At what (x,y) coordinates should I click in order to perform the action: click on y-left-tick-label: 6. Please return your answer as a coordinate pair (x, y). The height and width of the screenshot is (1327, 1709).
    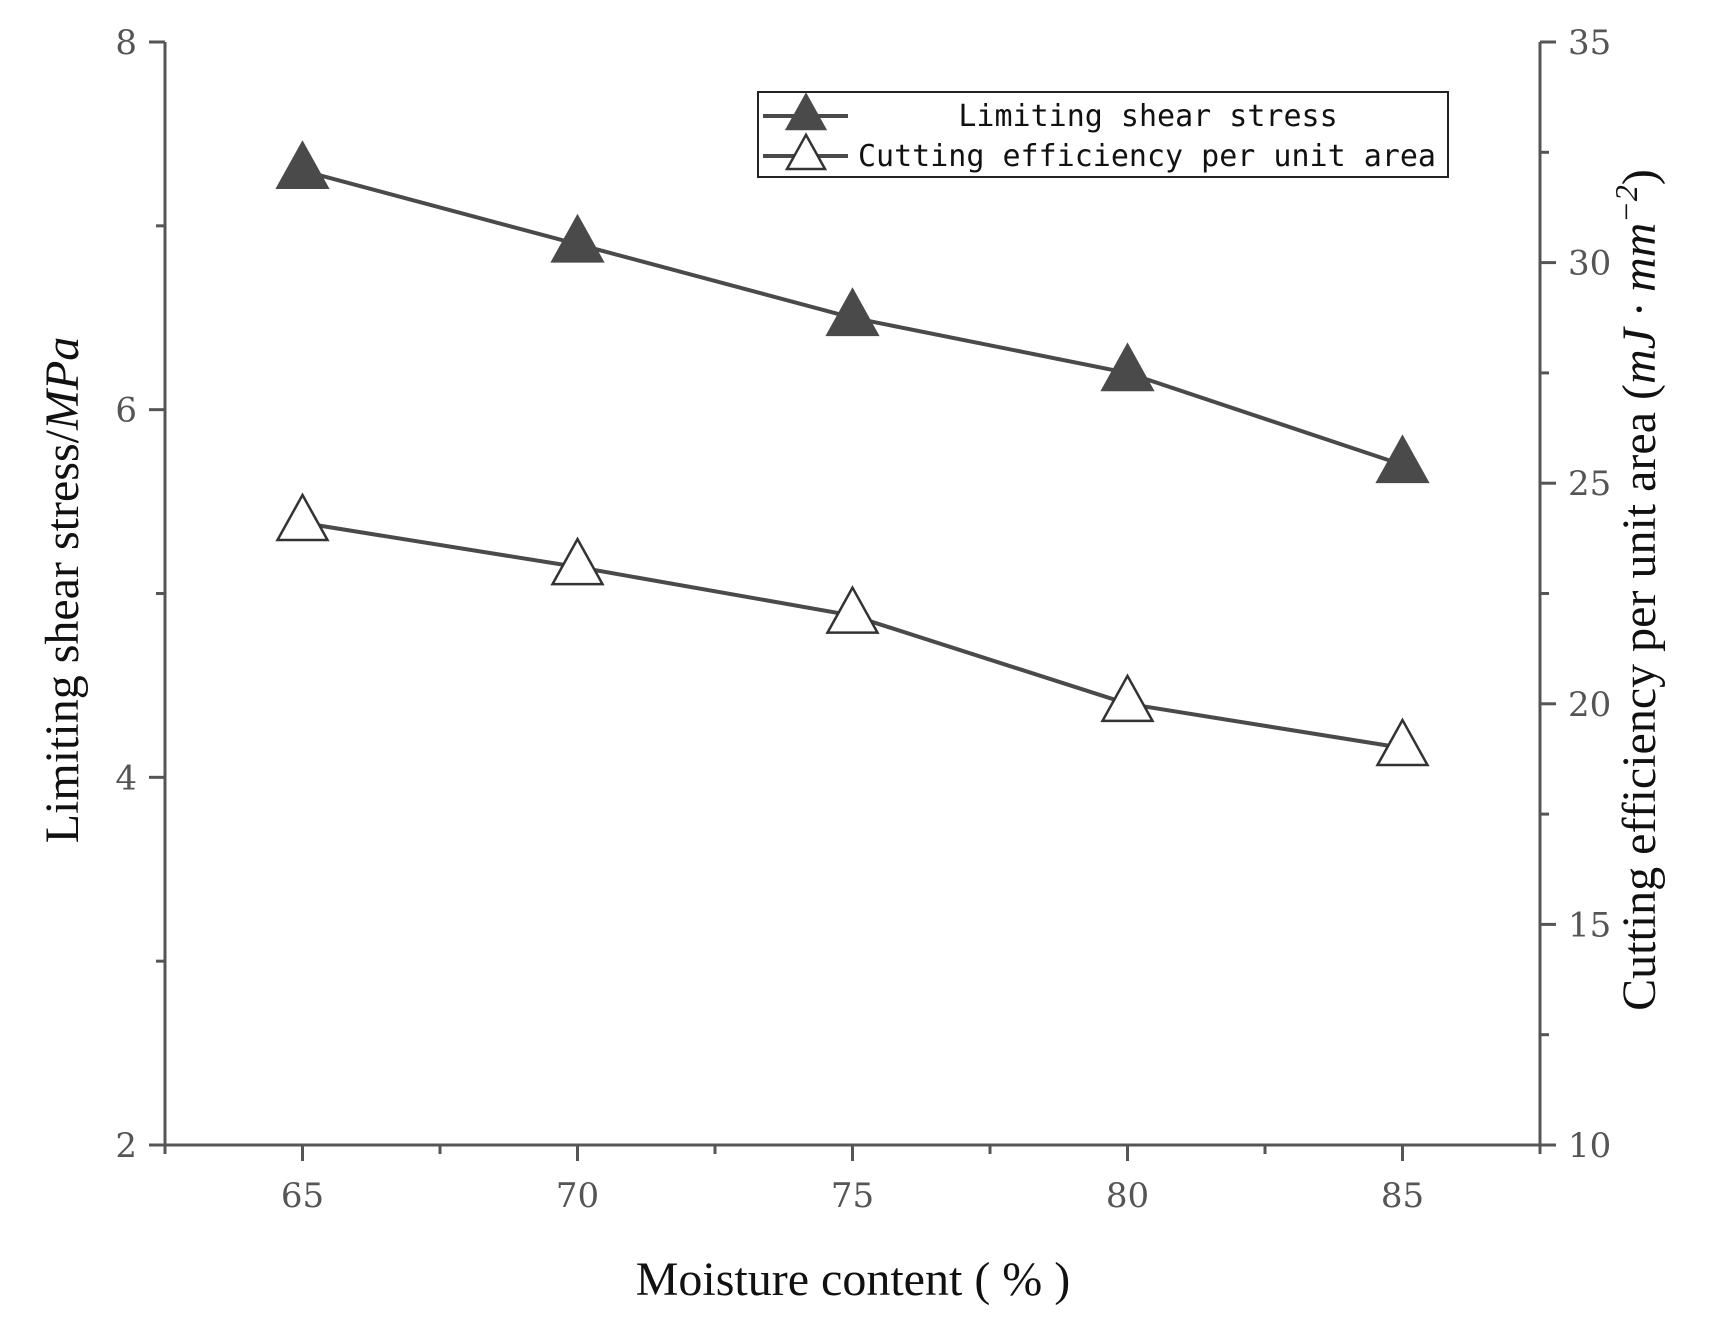
    Looking at the image, I should click on (126, 411).